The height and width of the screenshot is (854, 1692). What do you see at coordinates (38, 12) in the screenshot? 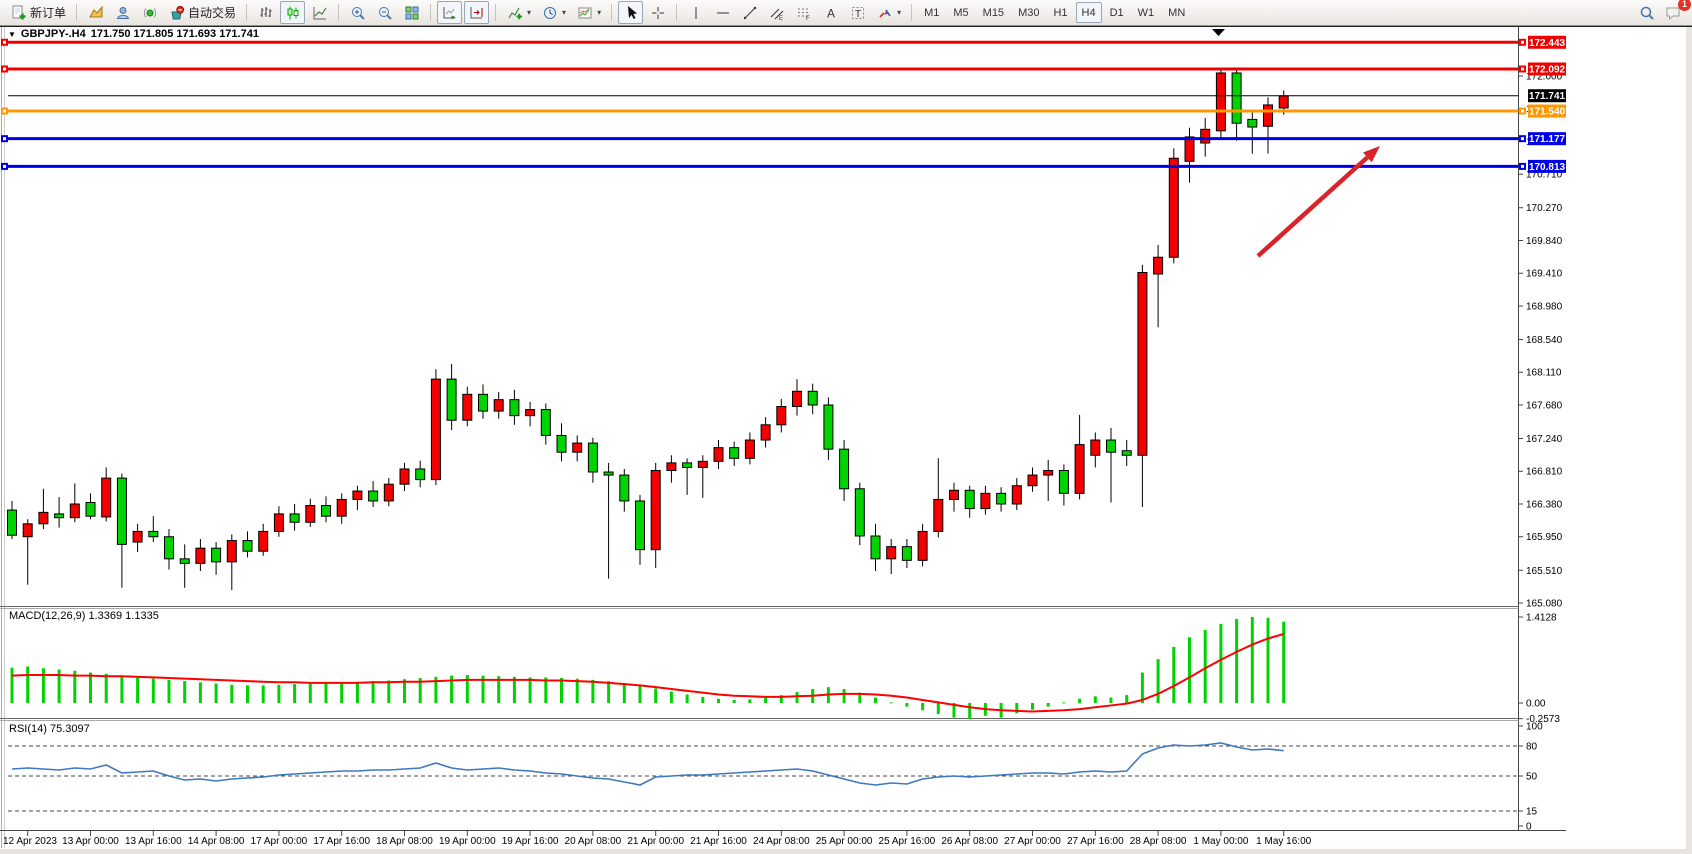
I see `new-order-button: 新订单` at bounding box center [38, 12].